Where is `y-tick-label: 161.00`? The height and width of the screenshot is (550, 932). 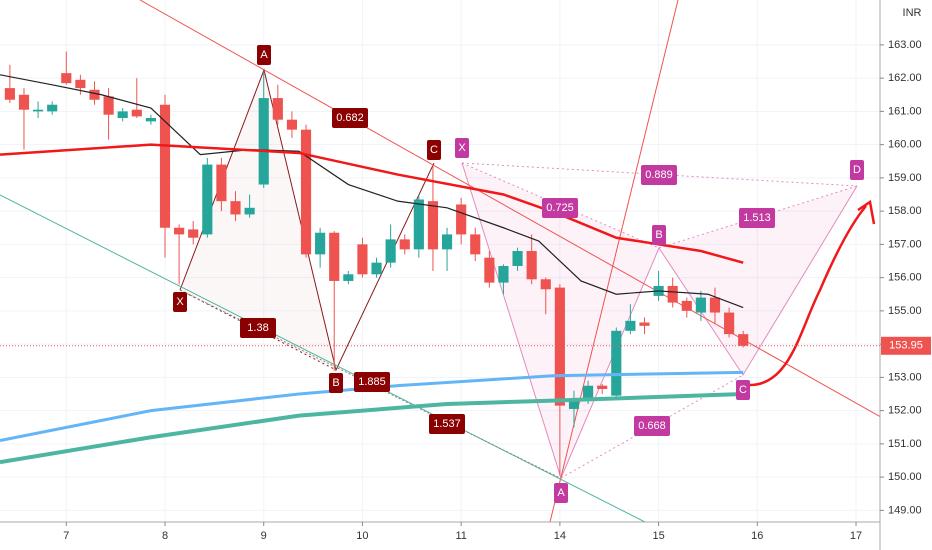 y-tick-label: 161.00 is located at coordinates (905, 111).